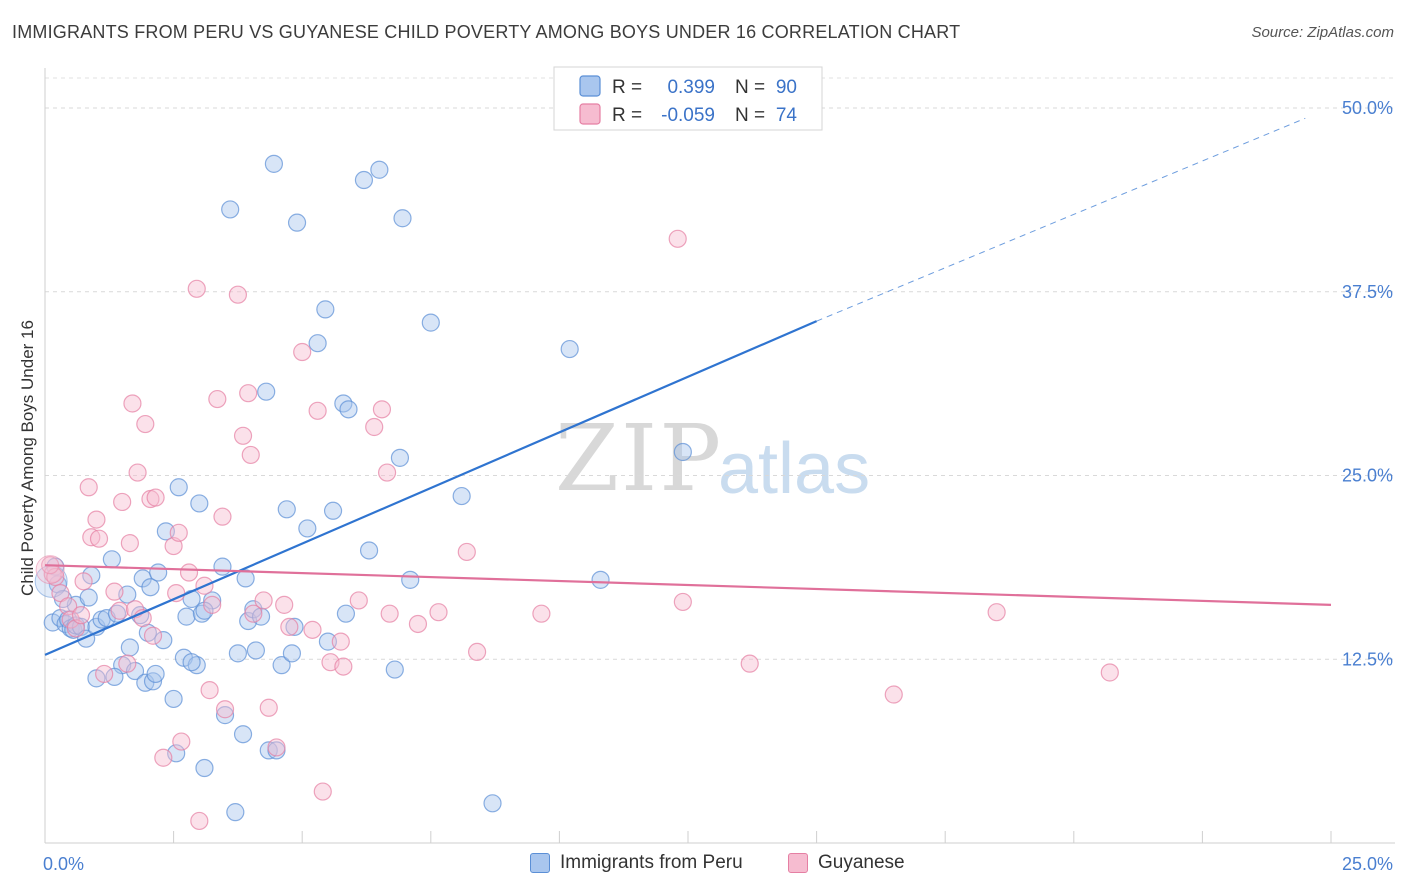 This screenshot has height=892, width=1406. Describe the element at coordinates (540, 863) in the screenshot. I see `peru-swatch-icon` at that location.